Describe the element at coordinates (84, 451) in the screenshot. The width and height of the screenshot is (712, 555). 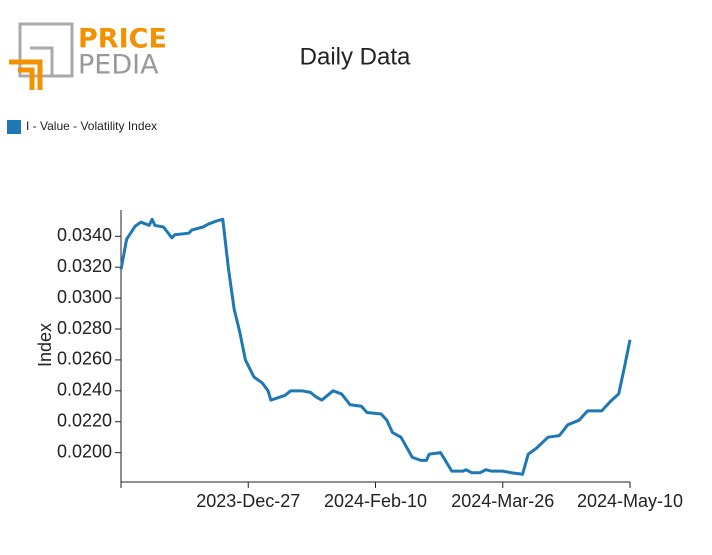
I see `y-tick-label: 0.0200` at that location.